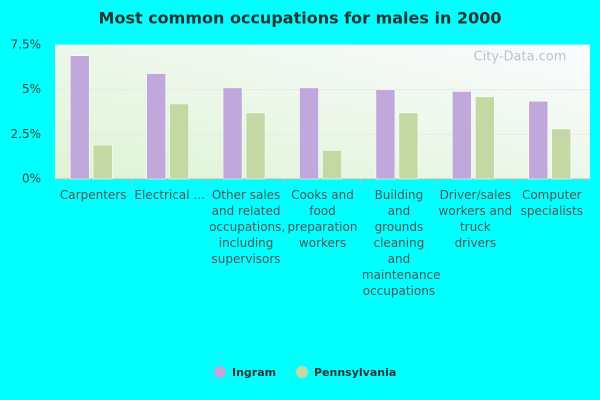 This screenshot has height=400, width=600. I want to click on y-tick-label: 5%, so click(31, 89).